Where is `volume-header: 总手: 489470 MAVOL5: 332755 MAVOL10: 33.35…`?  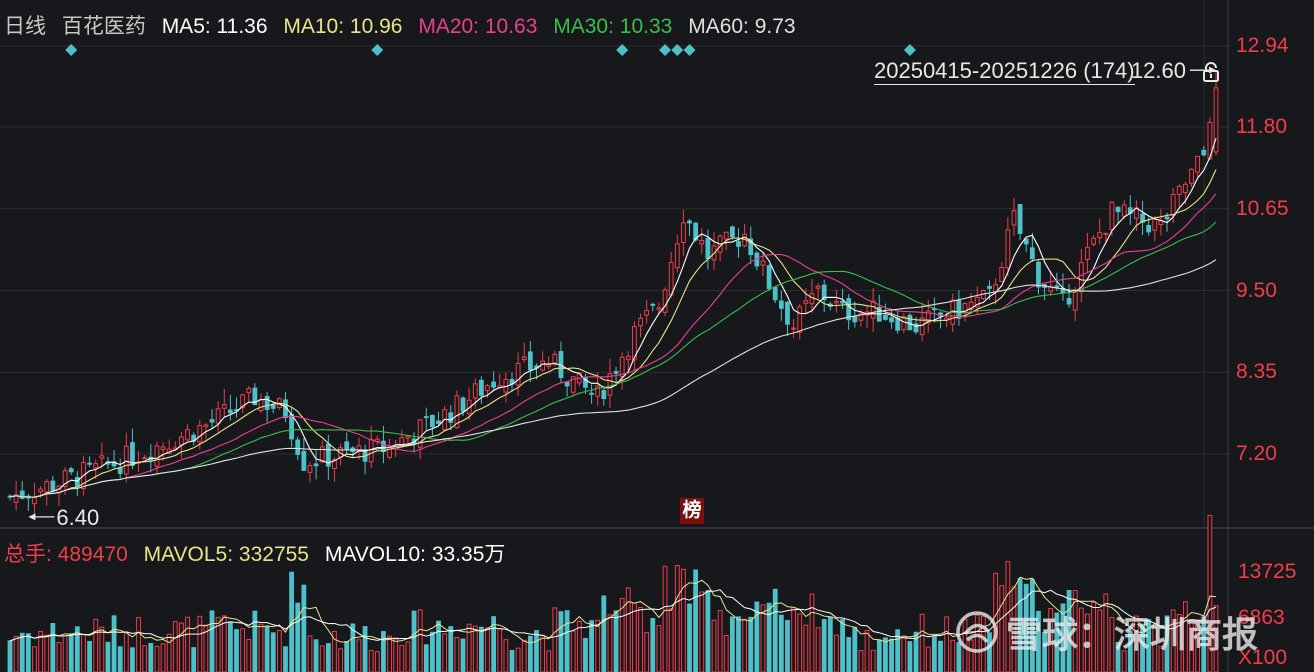
volume-header: 总手: 489470 MAVOL5: 332755 MAVOL10: 33.35… is located at coordinates (259, 553).